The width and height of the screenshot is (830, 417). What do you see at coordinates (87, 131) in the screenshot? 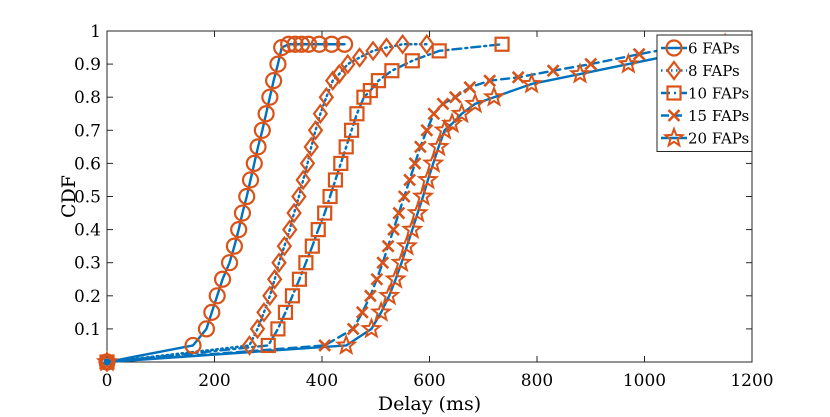
I see `y-tick-label: 0.7` at bounding box center [87, 131].